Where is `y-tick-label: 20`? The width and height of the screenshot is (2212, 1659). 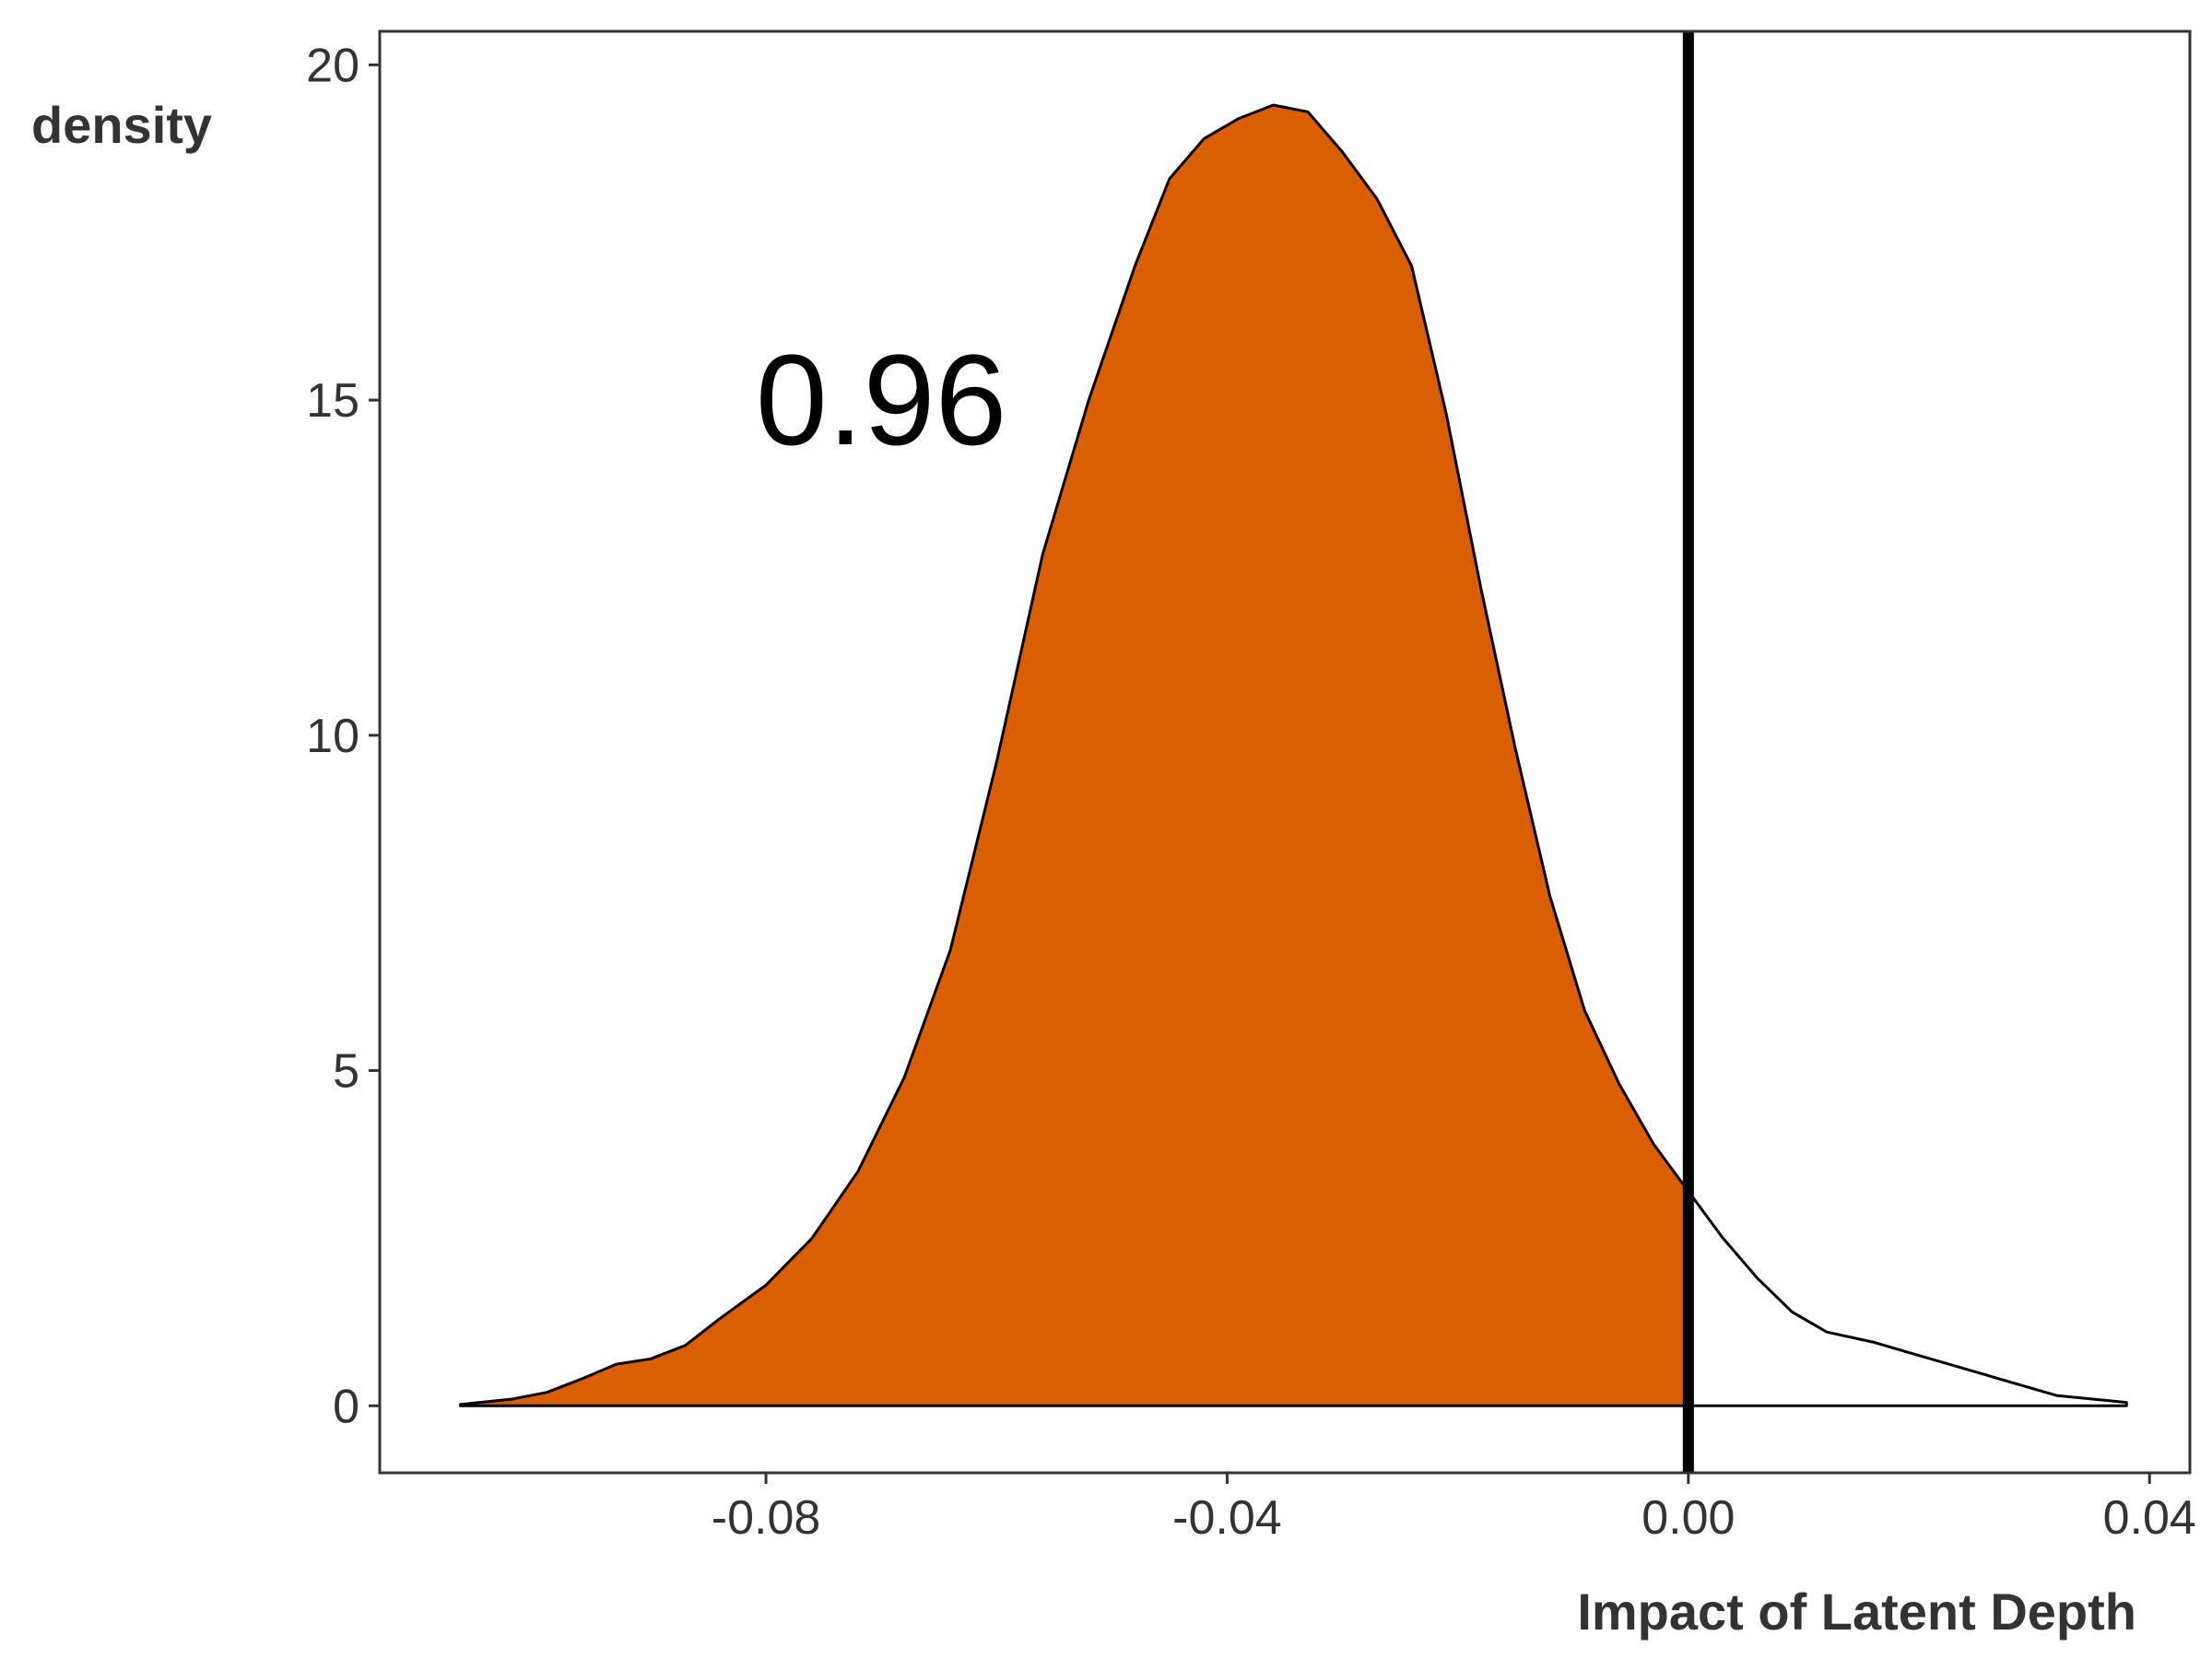
y-tick-label: 20 is located at coordinates (332, 65).